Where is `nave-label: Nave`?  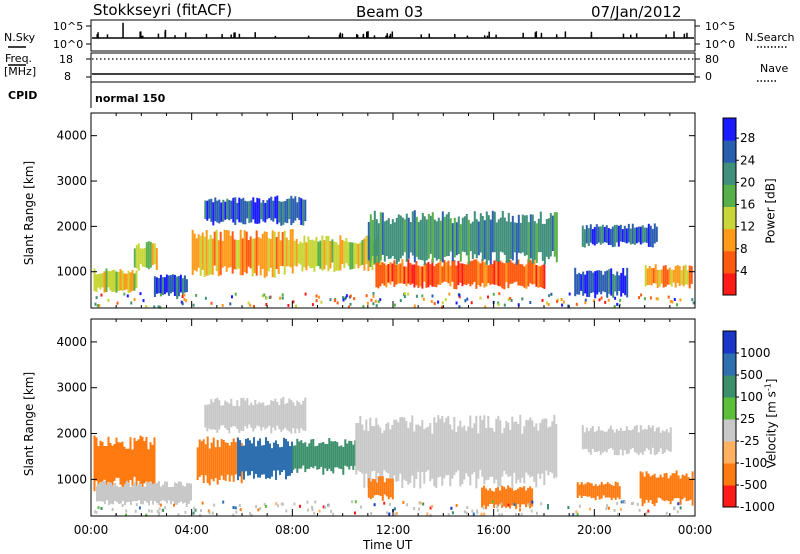 nave-label: Nave is located at coordinates (774, 68).